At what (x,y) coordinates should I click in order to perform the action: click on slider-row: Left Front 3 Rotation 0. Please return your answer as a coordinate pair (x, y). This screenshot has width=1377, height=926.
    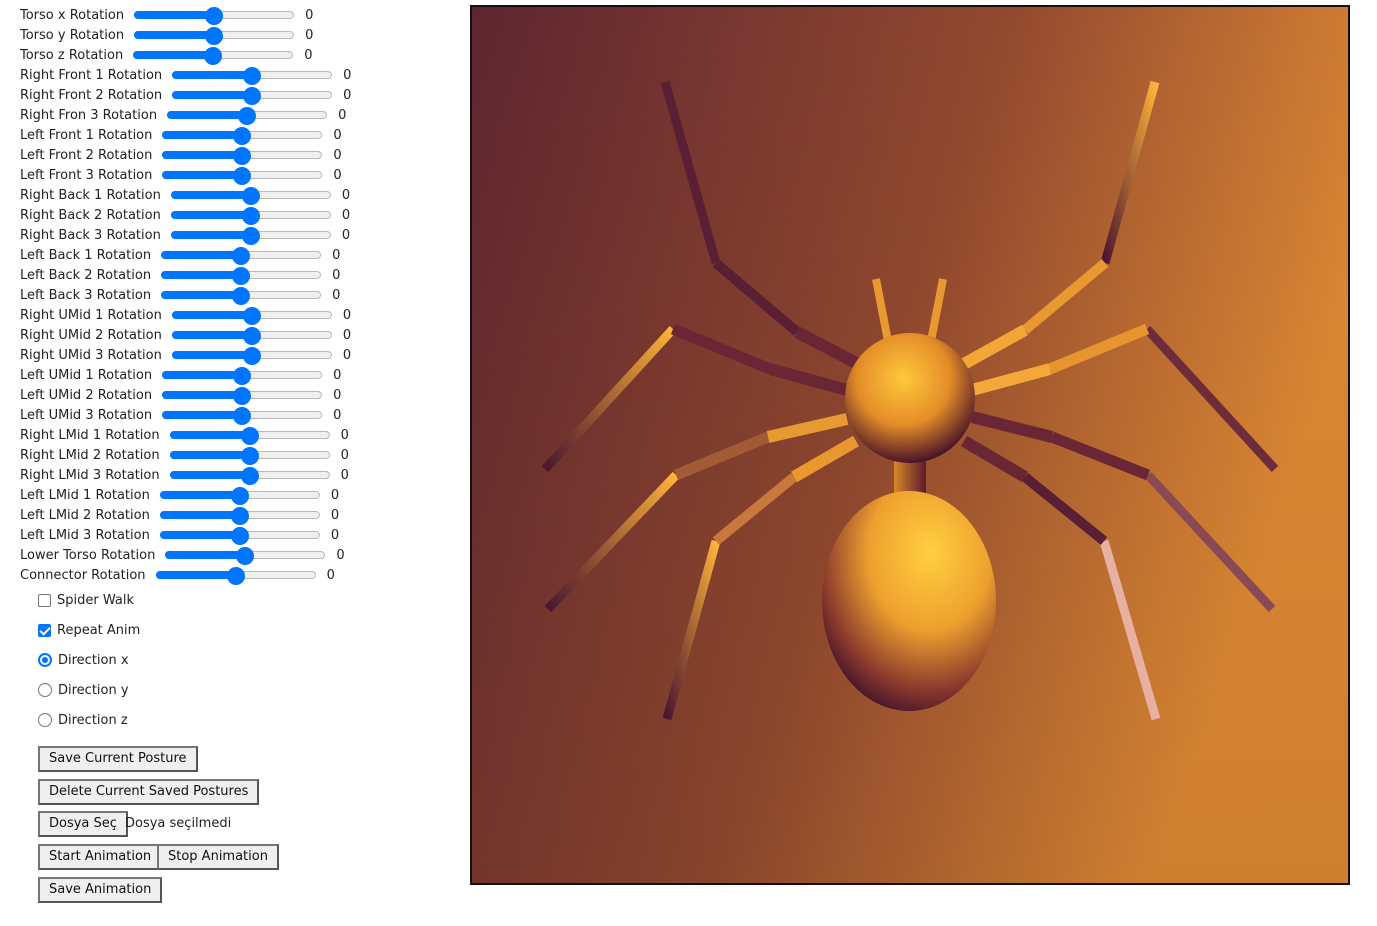
    Looking at the image, I should click on (181, 176).